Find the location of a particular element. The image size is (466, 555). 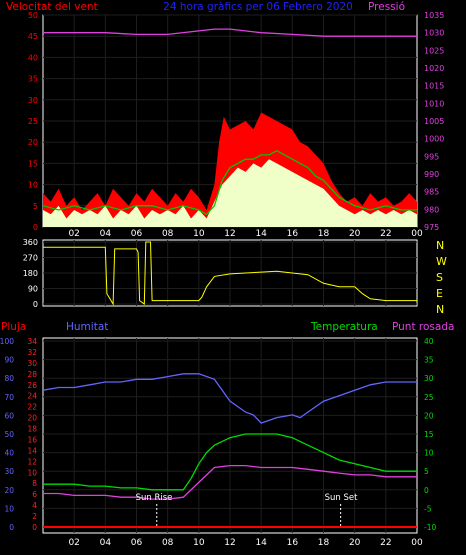

pressure-y-tick-label: 980 is located at coordinates (431, 209).